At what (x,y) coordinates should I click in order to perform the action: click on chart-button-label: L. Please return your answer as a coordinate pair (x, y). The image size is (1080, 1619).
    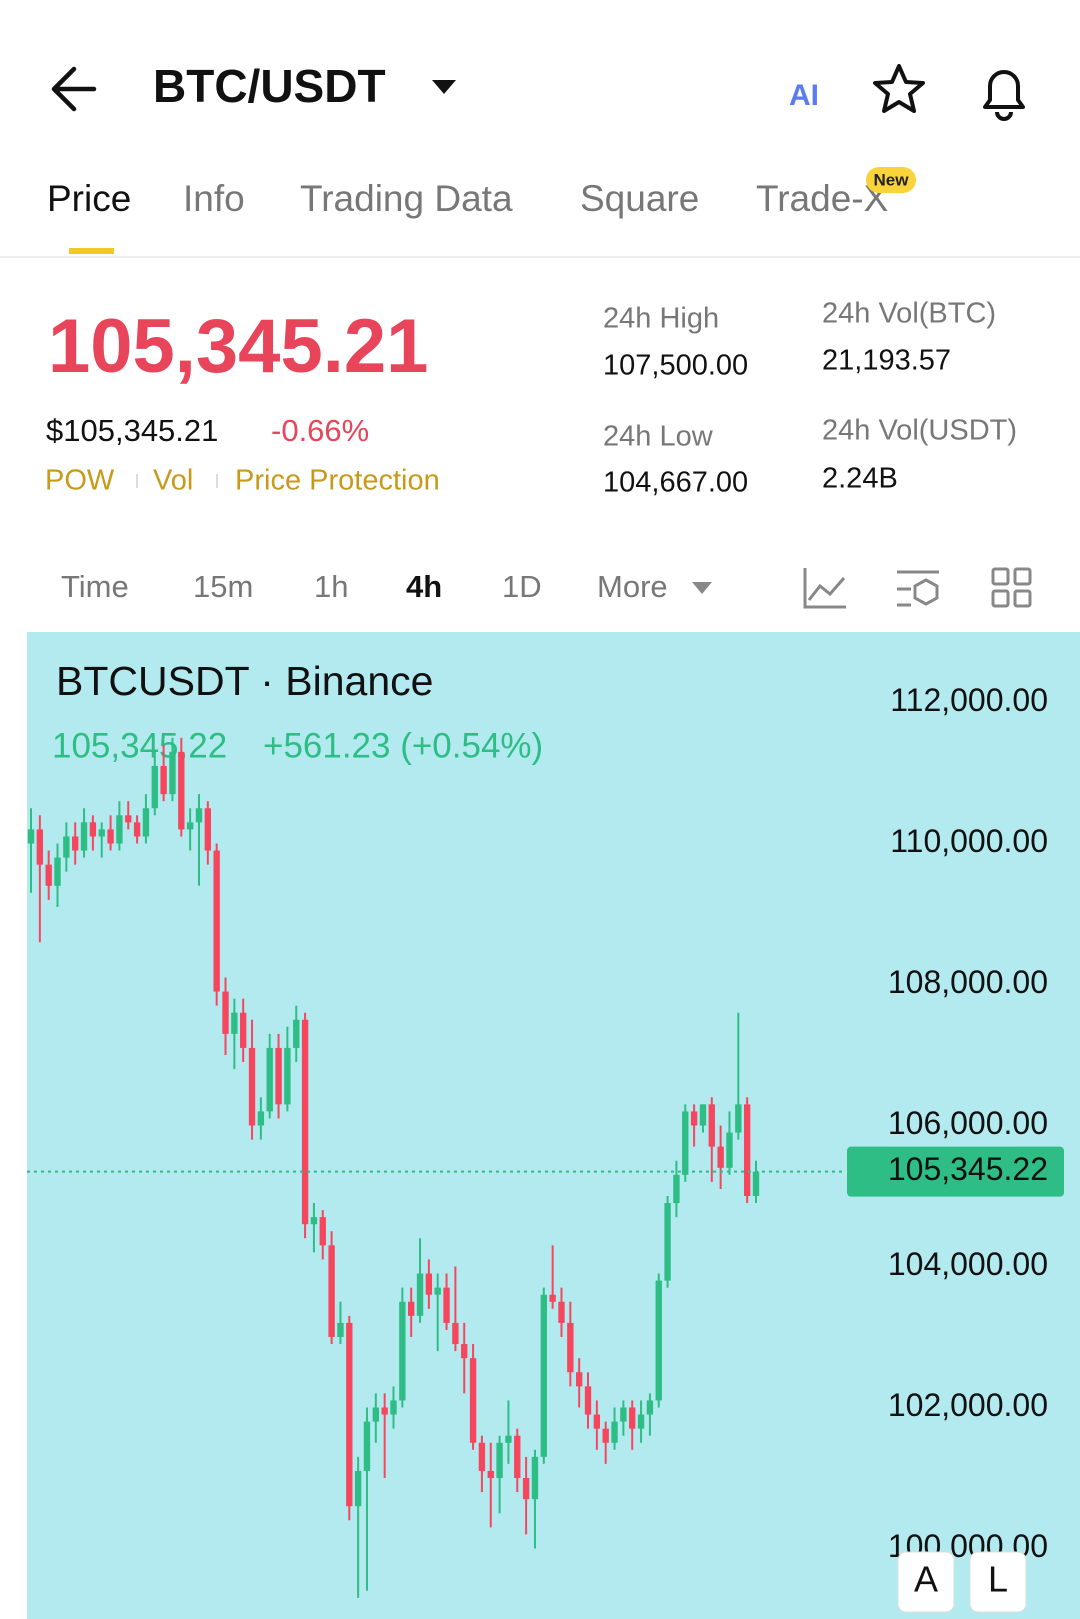
    Looking at the image, I should click on (998, 1579).